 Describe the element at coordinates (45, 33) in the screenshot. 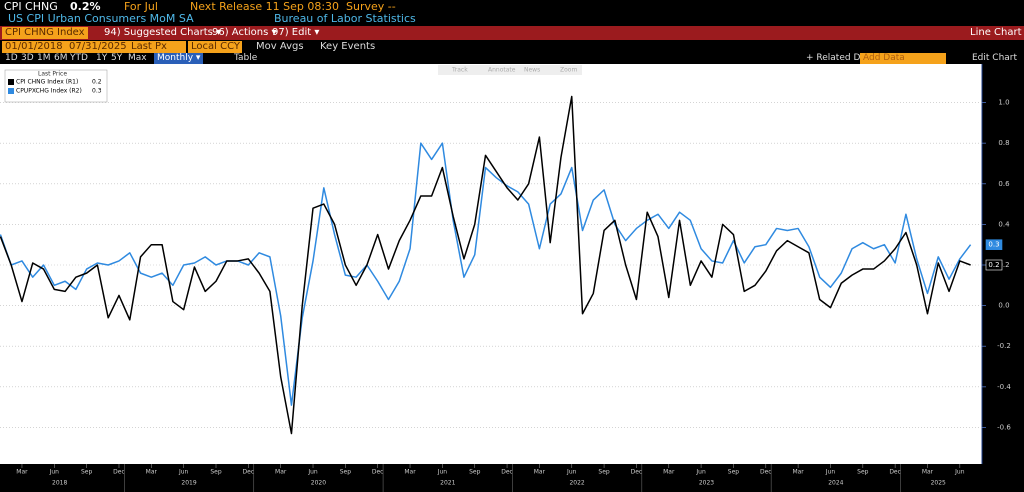

I see `security-box: CPI CHNG Index` at that location.